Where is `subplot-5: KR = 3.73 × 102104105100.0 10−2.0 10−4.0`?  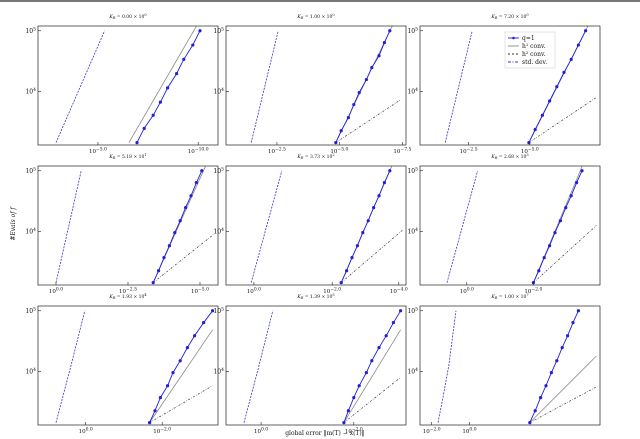
subplot-5: KR = 3.73 × 102104105100.0 10−2.0 10−4.0 is located at coordinates (310, 224).